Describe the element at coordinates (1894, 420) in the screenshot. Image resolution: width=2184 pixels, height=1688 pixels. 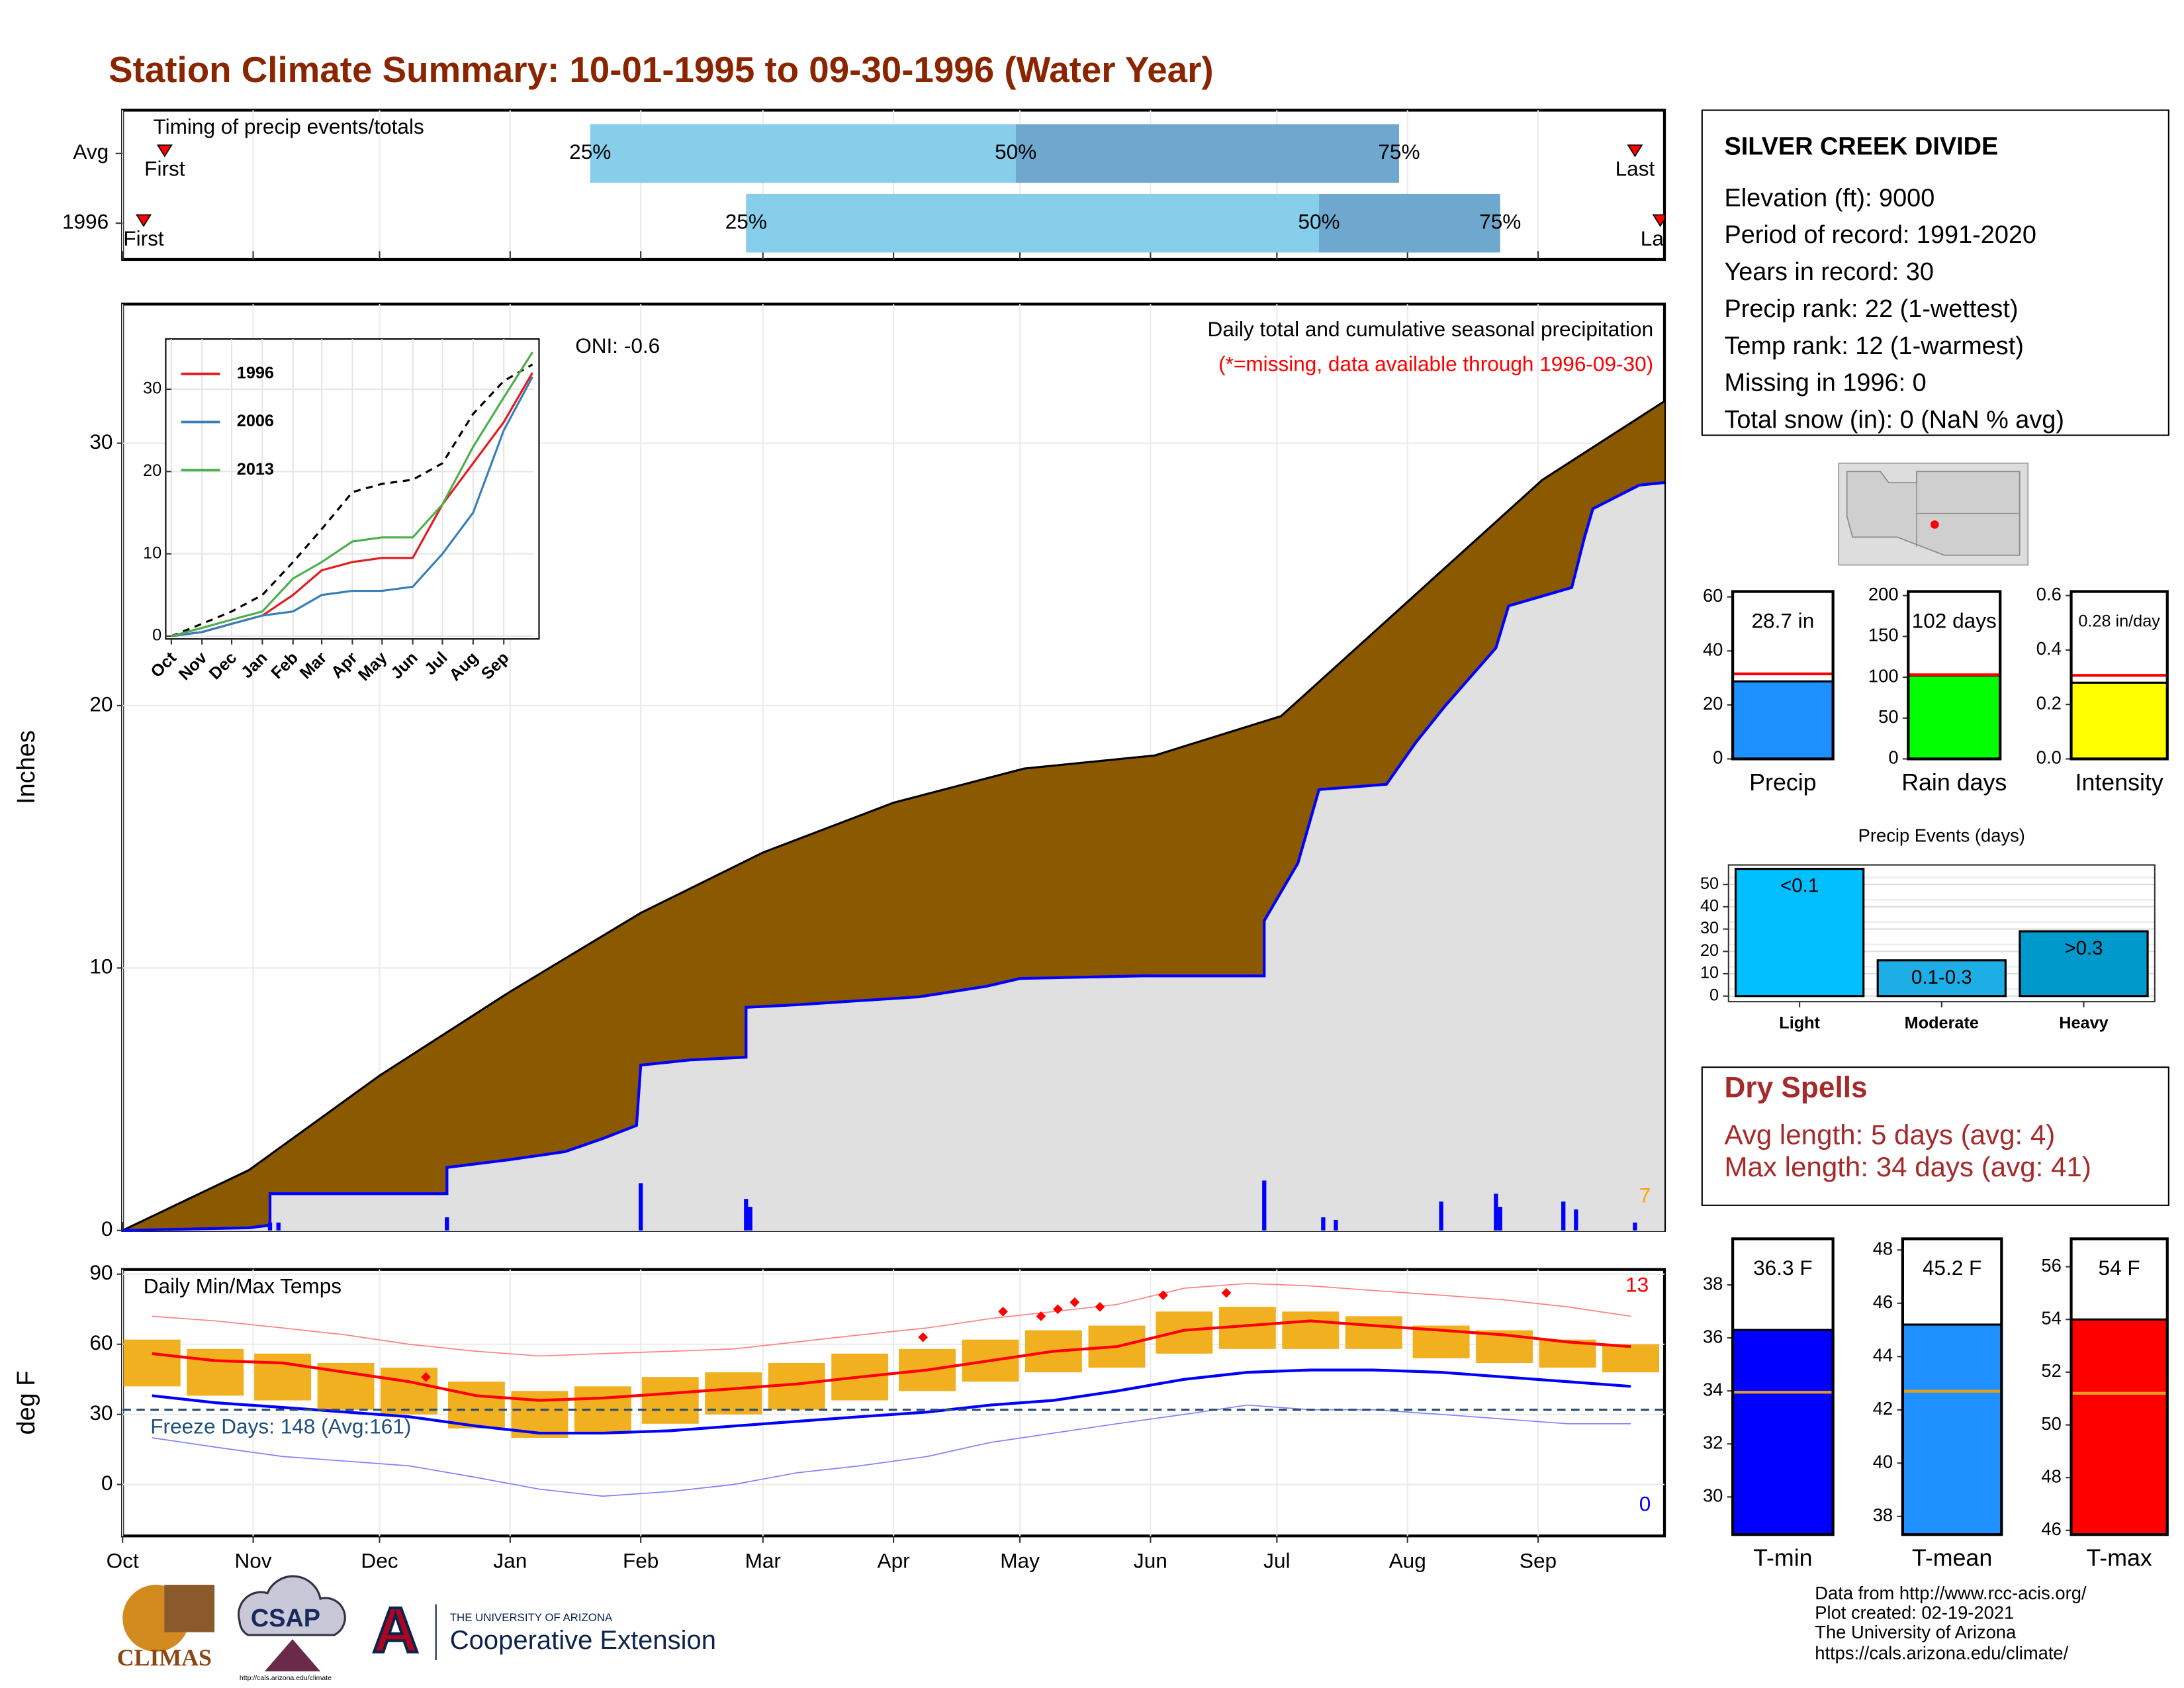
I see `station-line: Total snow (in): 0 (NaN % avg)` at that location.